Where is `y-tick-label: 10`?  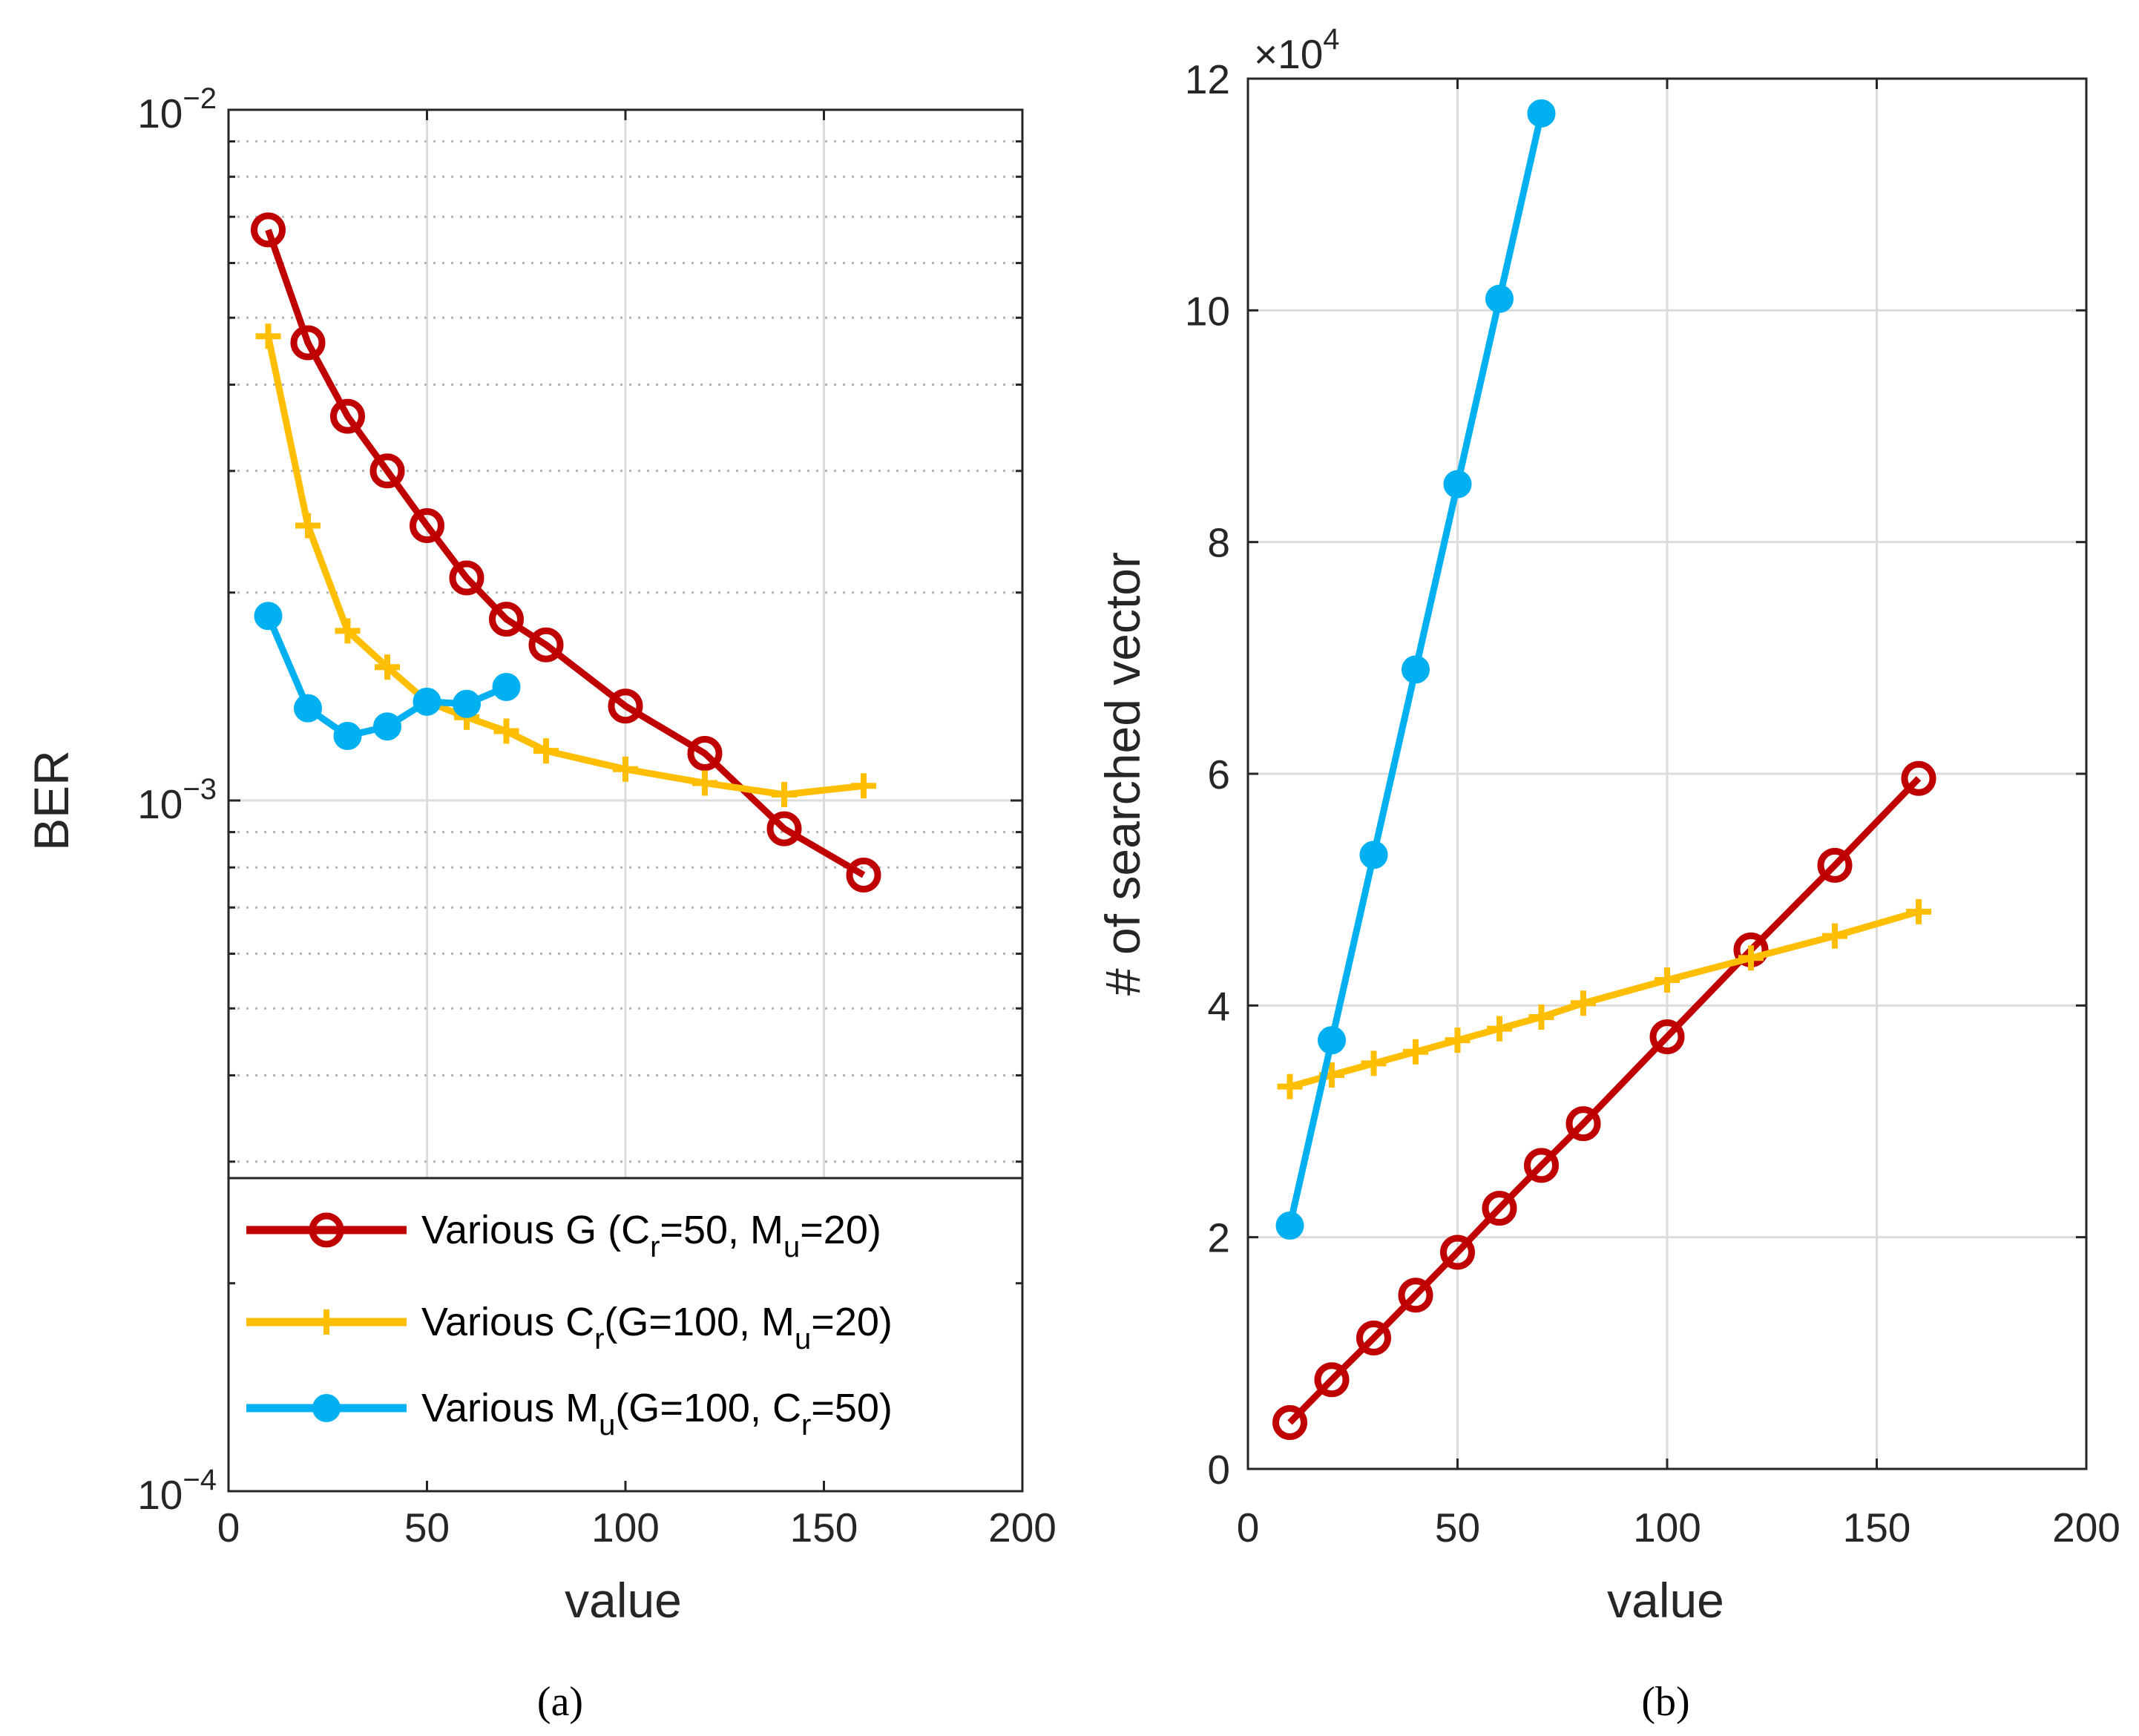 y-tick-label: 10 is located at coordinates (1207, 311).